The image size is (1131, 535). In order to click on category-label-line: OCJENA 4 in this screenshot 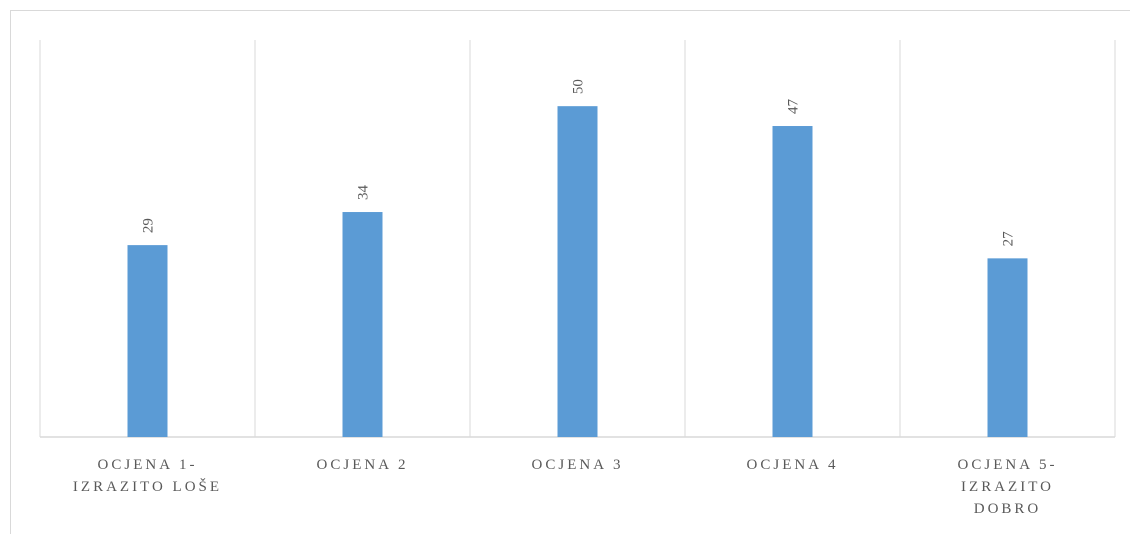, I will do `click(793, 465)`.